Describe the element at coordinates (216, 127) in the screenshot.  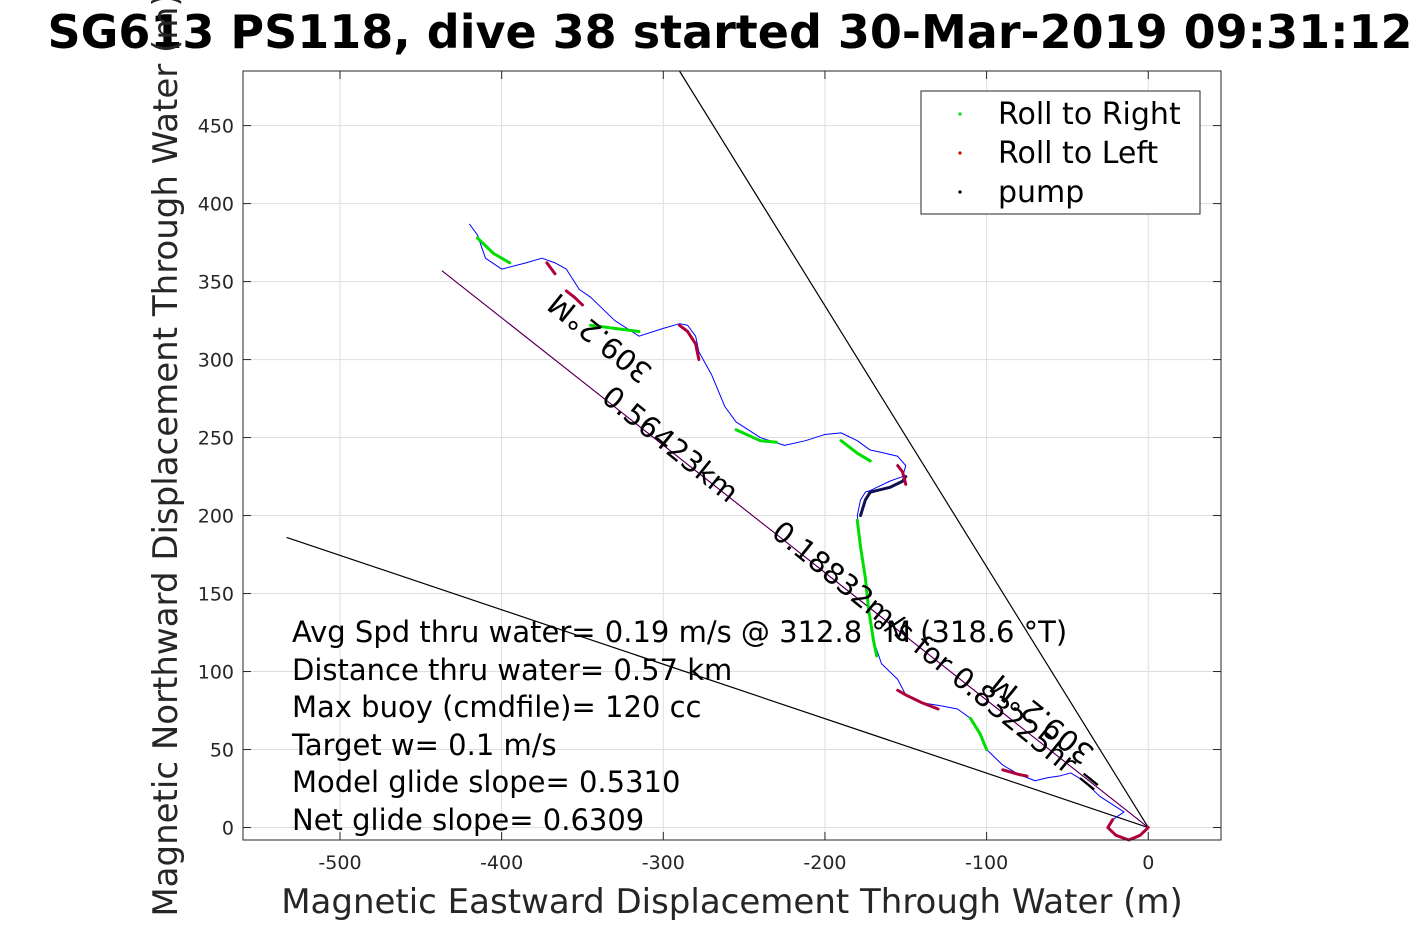
I see `y-tick-label: 450` at that location.